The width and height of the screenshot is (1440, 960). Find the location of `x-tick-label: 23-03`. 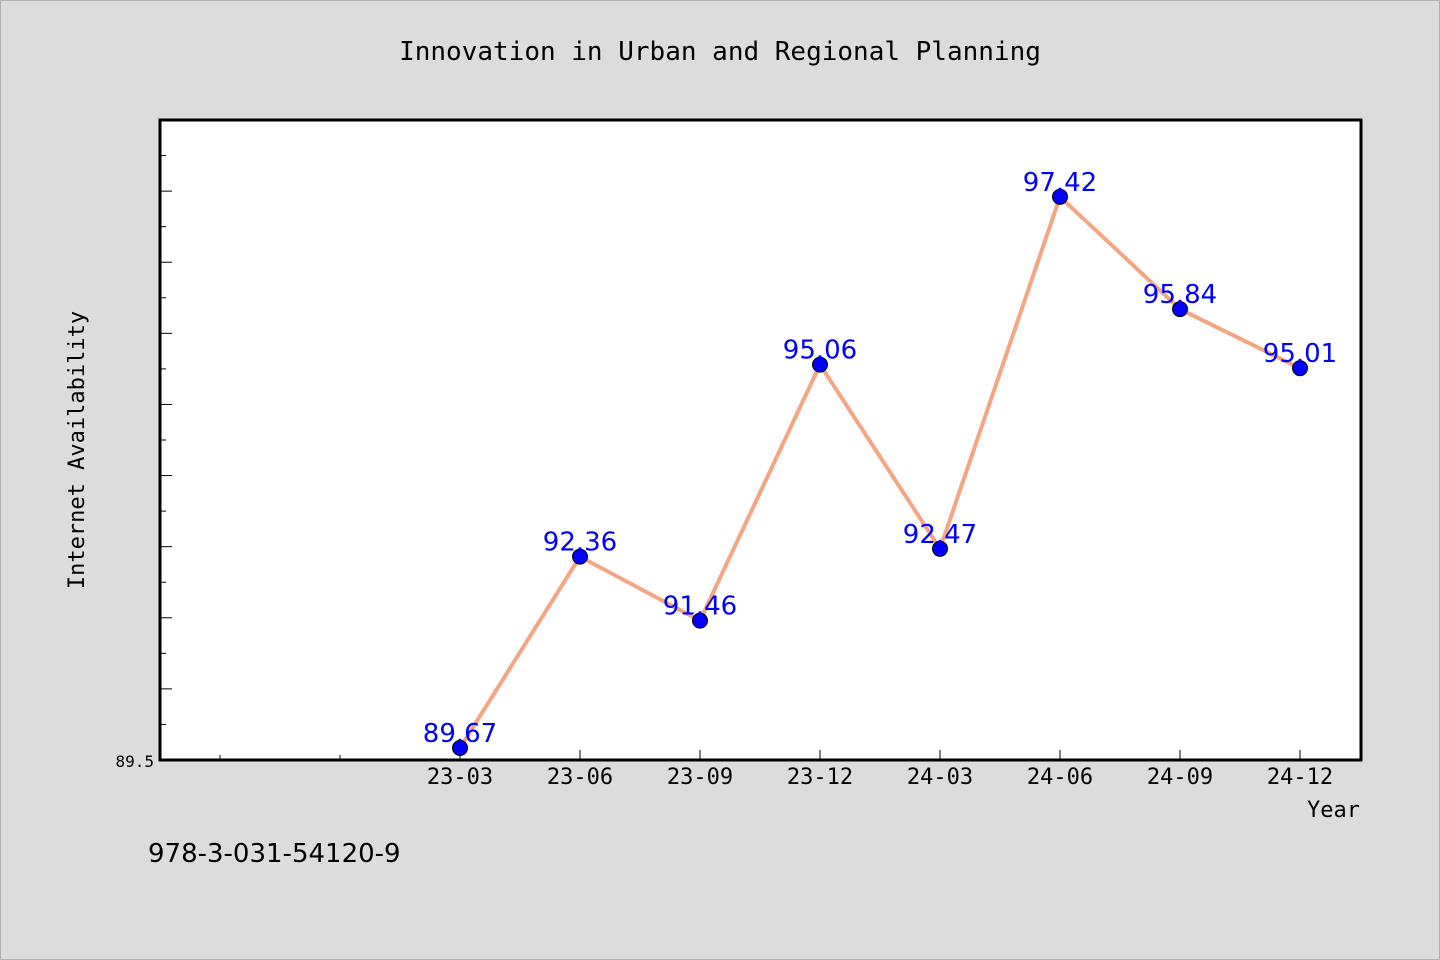

x-tick-label: 23-03 is located at coordinates (460, 777).